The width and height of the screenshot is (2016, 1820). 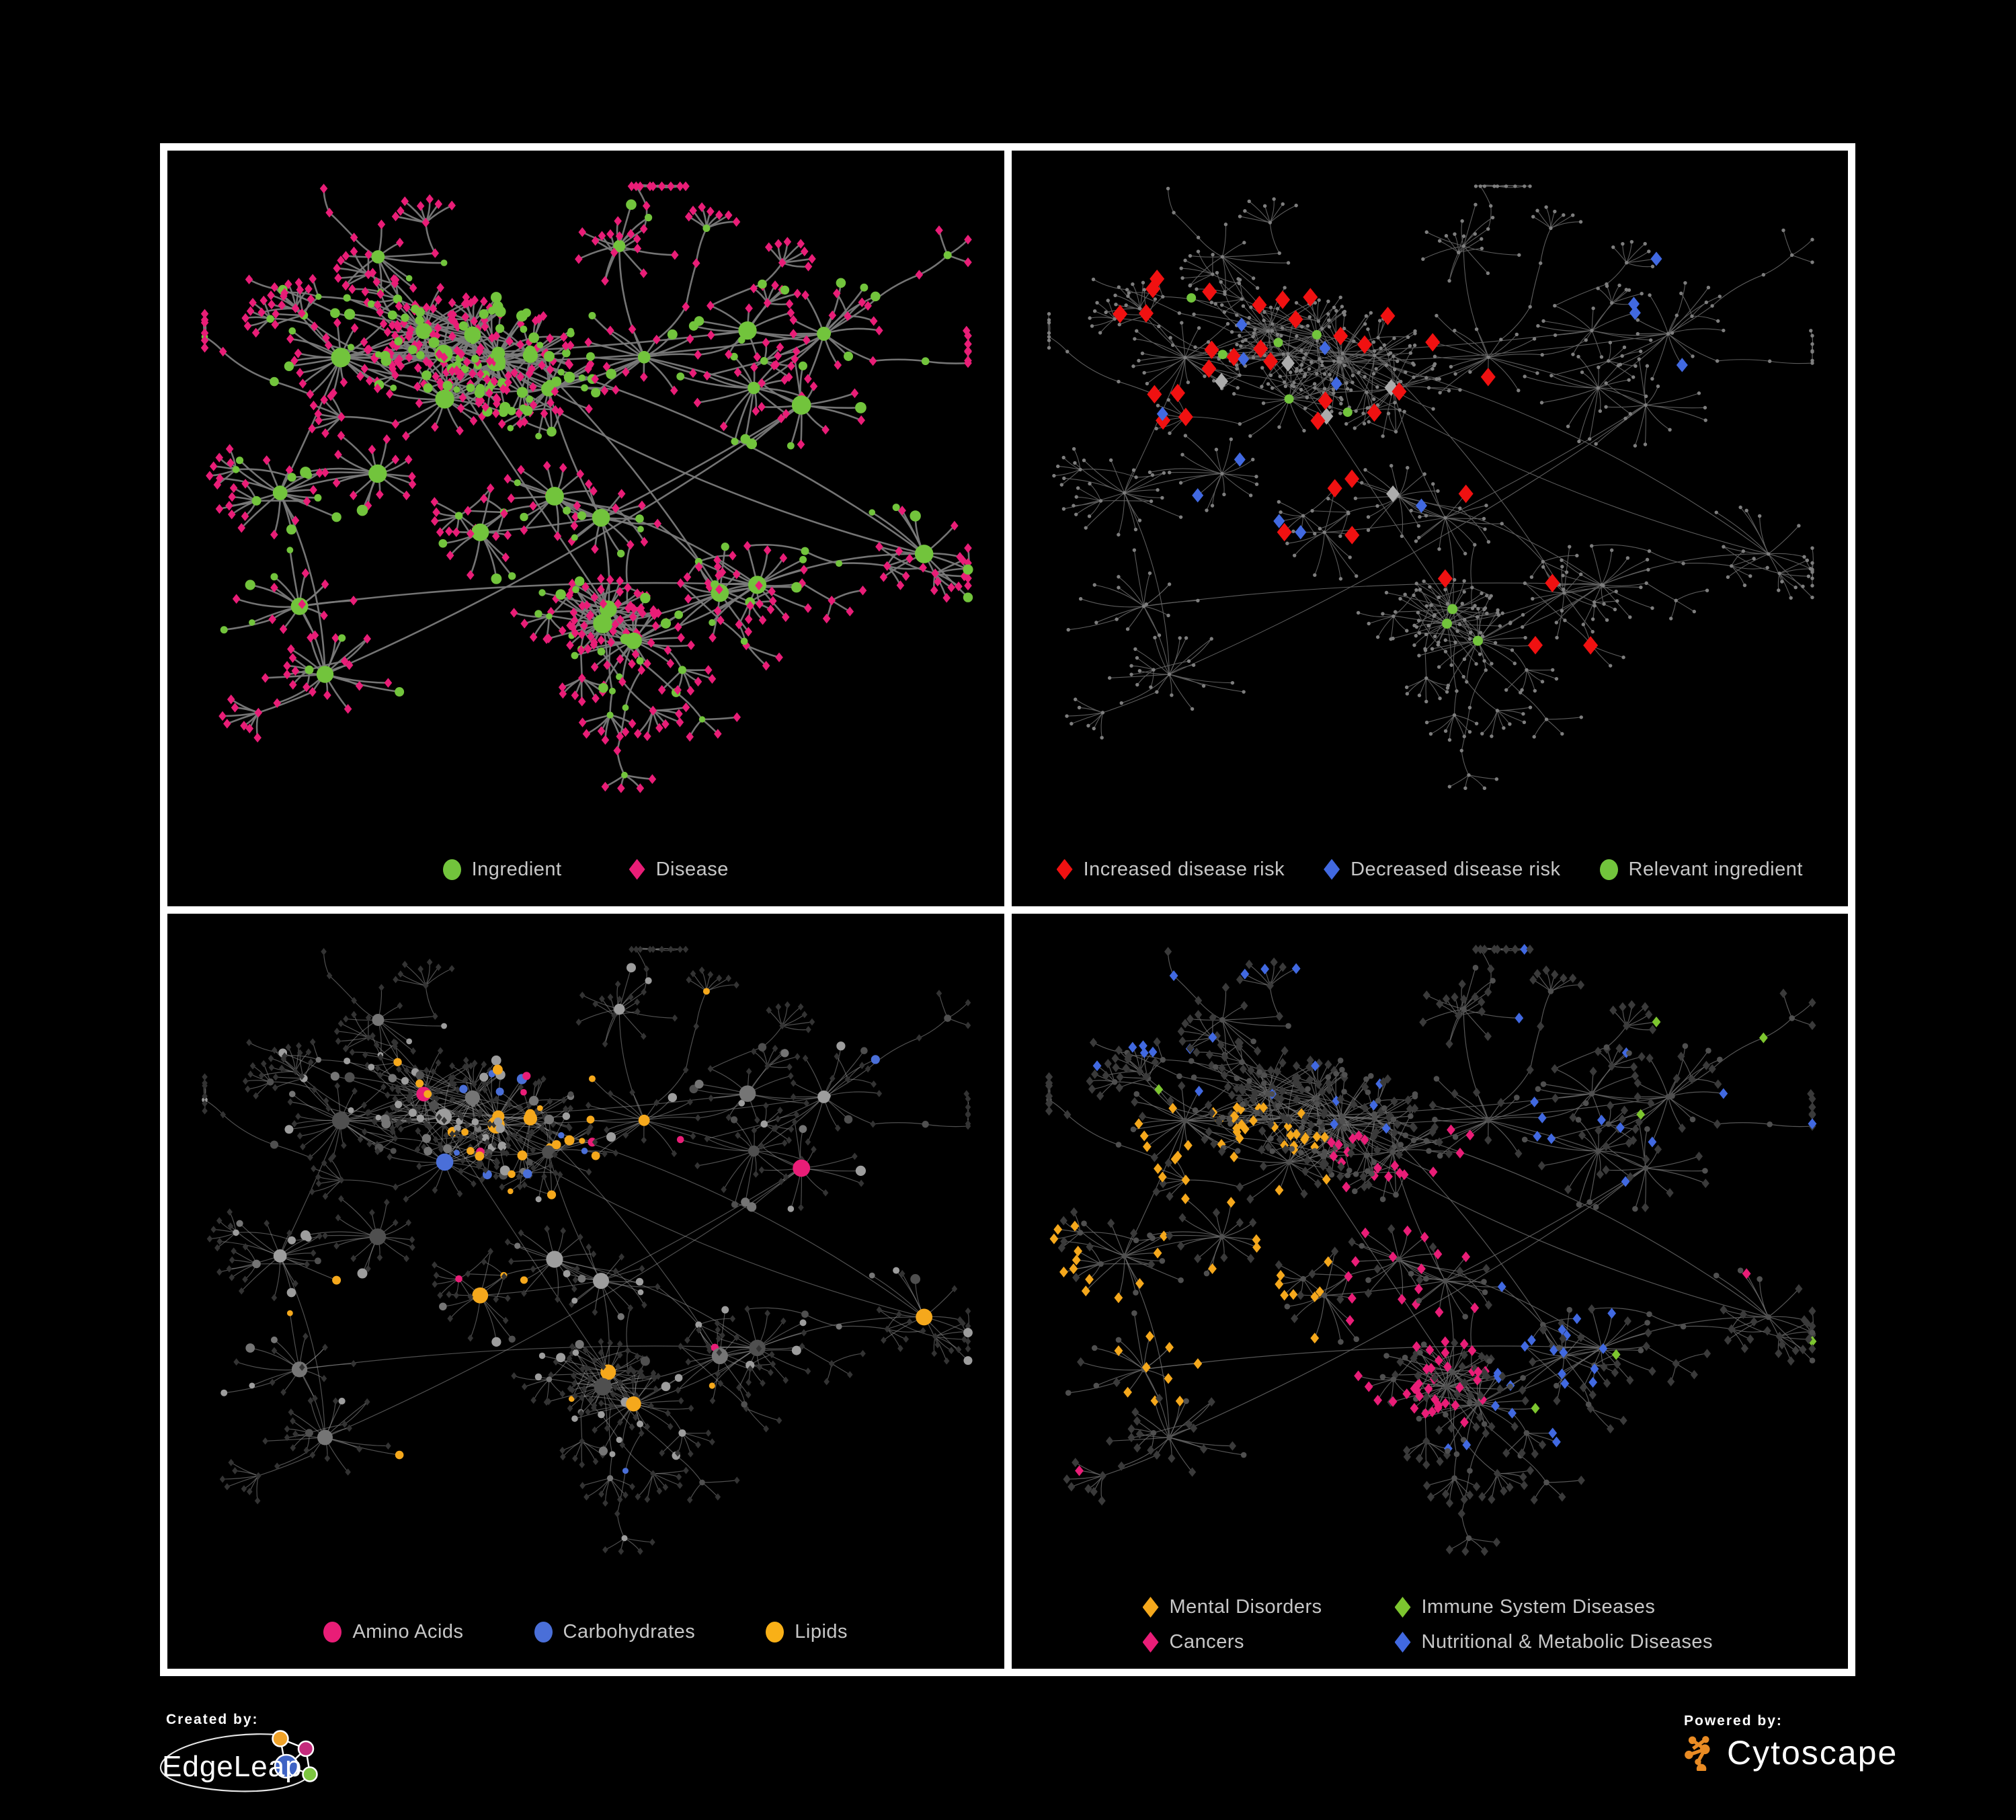 I want to click on edgeleap-swoosh-icon, so click(x=235, y=1762).